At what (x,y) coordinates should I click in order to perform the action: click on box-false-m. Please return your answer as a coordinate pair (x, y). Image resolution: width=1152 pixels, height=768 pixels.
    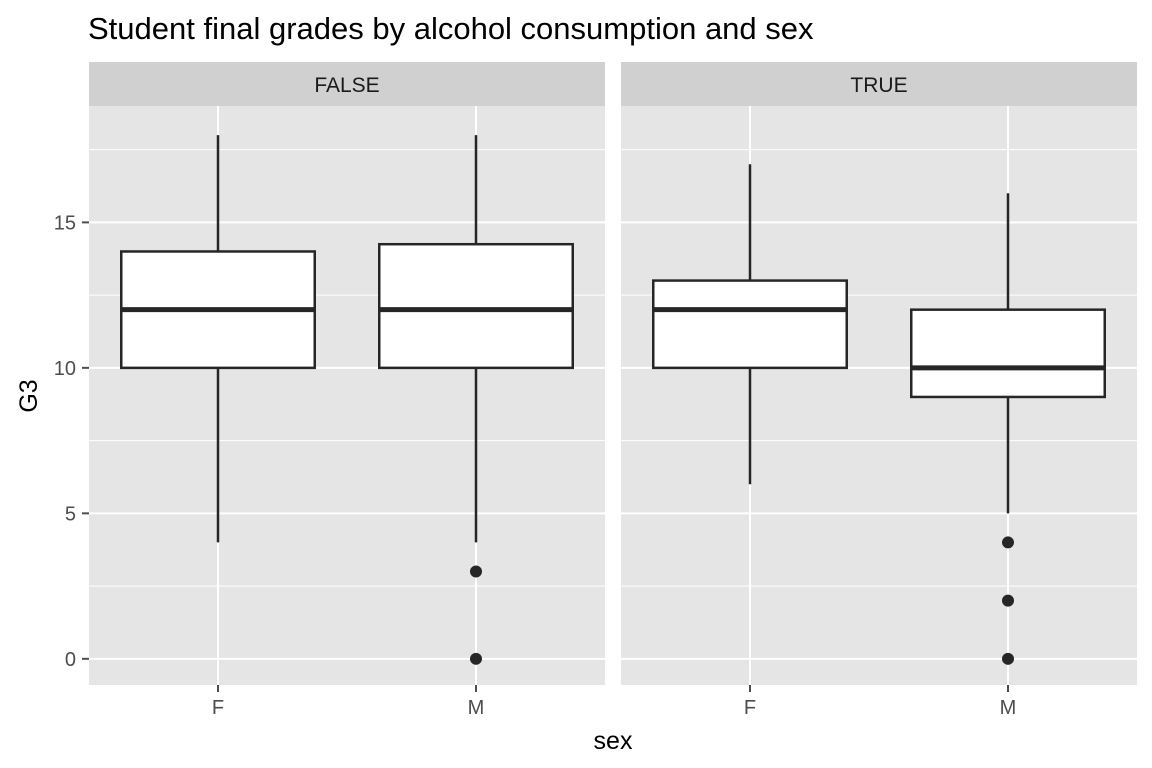
    Looking at the image, I should click on (476, 400).